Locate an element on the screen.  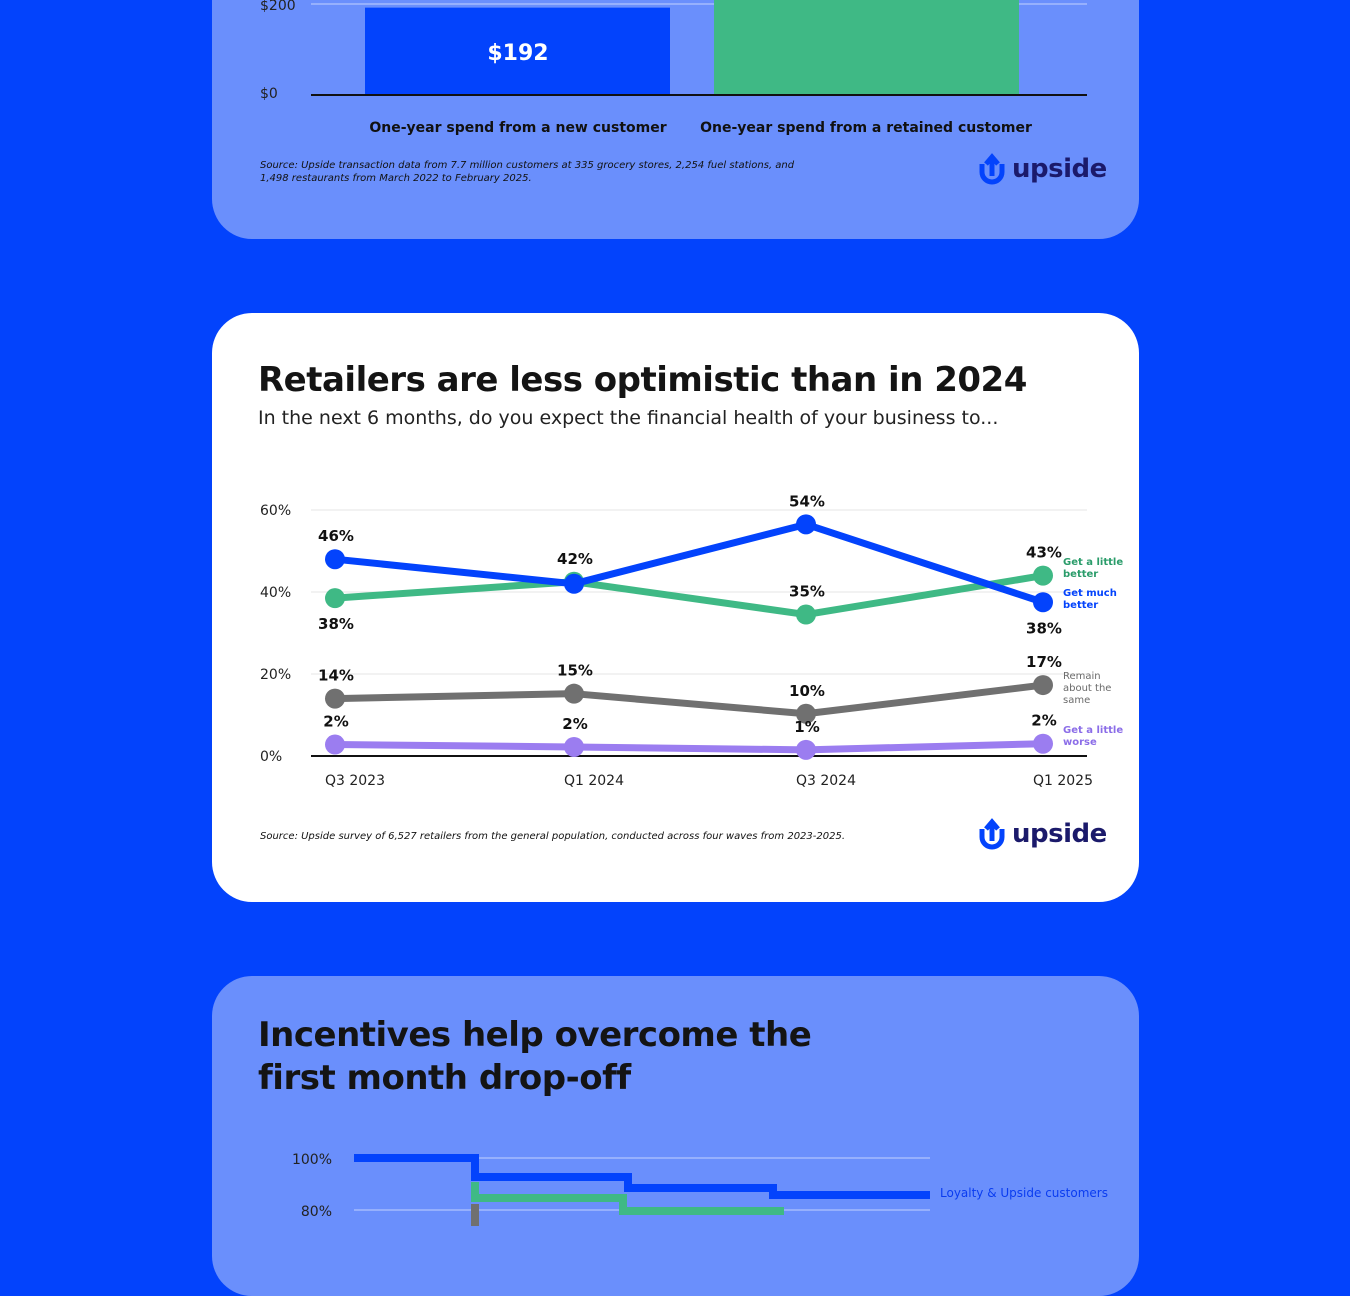
y-tick-60: 60% is located at coordinates (275, 511).